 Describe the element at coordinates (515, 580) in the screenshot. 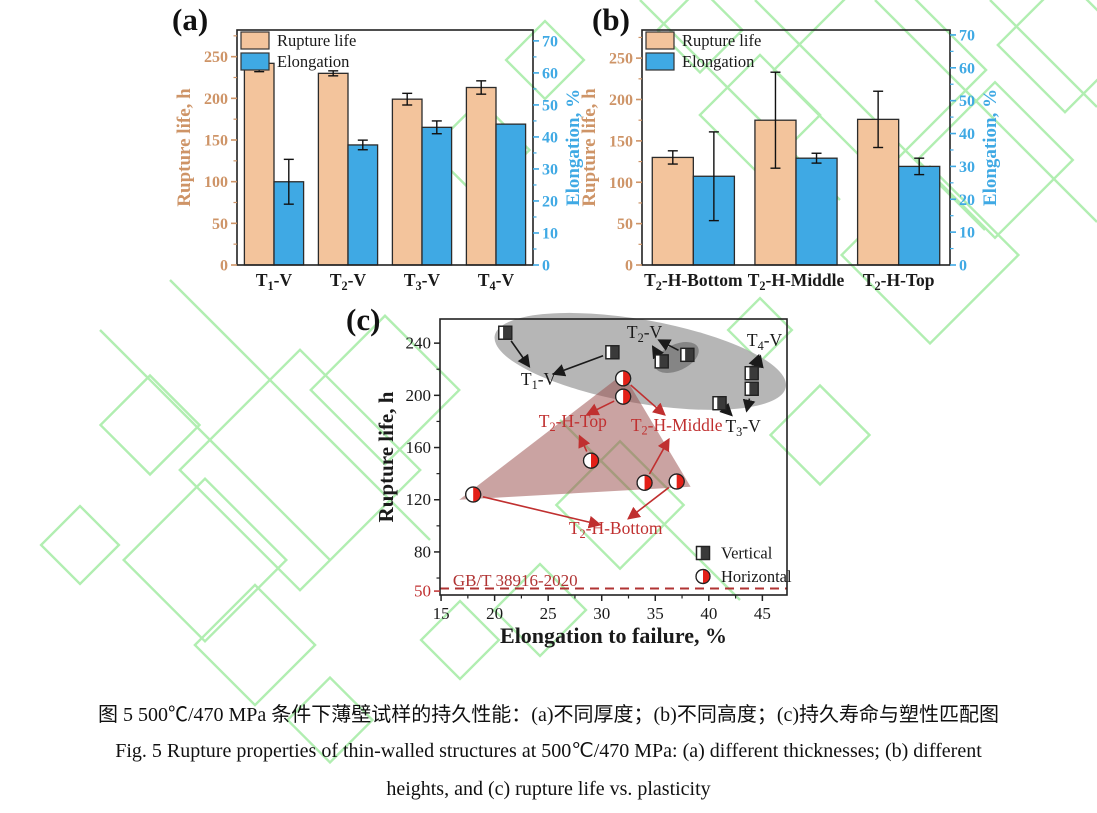

I see `reference-line-label: GB/T 38916-2020` at that location.